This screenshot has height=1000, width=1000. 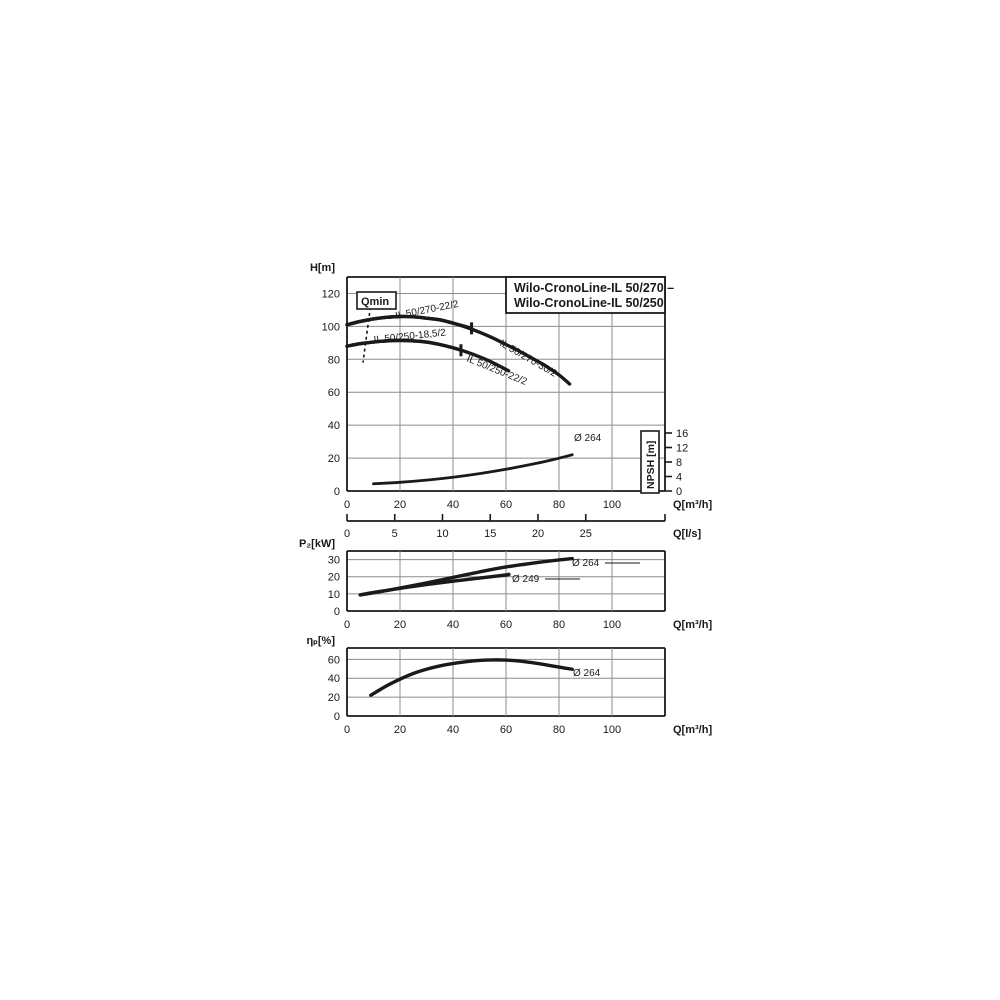 I want to click on power-label-249: Ø 249, so click(x=526, y=579).